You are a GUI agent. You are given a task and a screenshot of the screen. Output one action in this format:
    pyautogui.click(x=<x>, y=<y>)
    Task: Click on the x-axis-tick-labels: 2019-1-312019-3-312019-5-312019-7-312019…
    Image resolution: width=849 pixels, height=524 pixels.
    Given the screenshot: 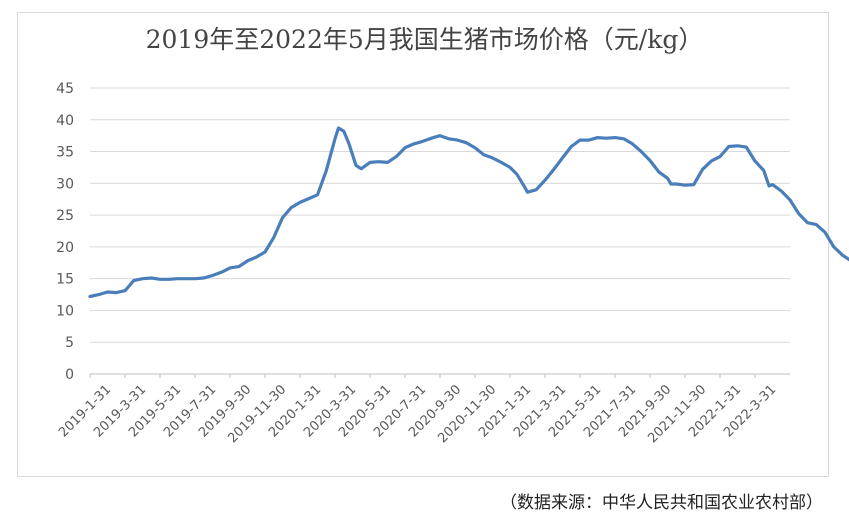 What is the action you would take?
    pyautogui.click(x=417, y=410)
    